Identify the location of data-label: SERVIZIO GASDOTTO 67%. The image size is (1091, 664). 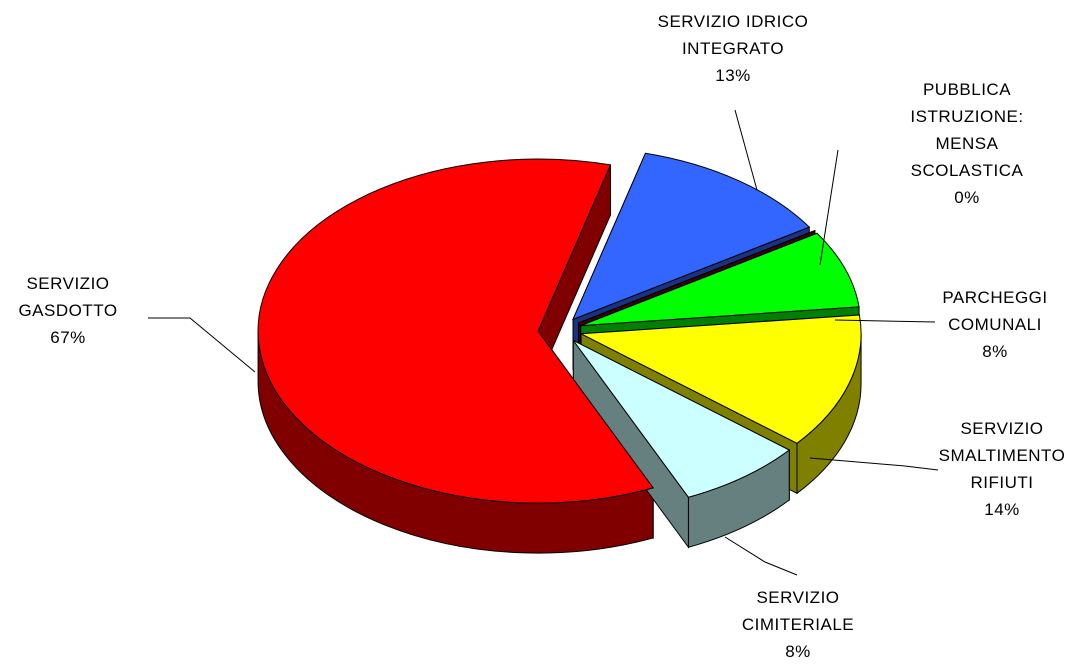
(68, 310).